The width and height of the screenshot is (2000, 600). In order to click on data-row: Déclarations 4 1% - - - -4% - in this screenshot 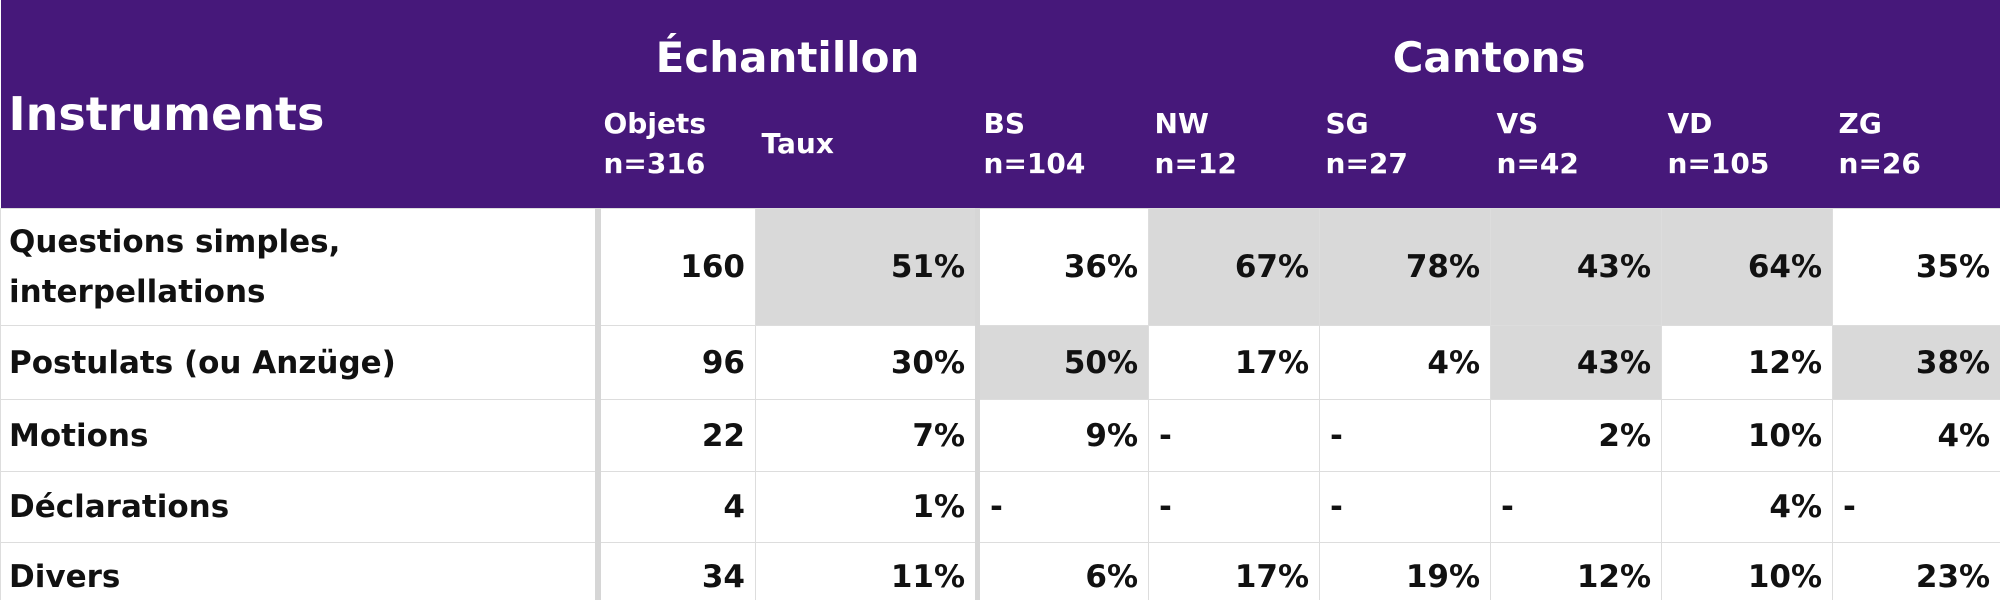, I will do `click(1000, 507)`.